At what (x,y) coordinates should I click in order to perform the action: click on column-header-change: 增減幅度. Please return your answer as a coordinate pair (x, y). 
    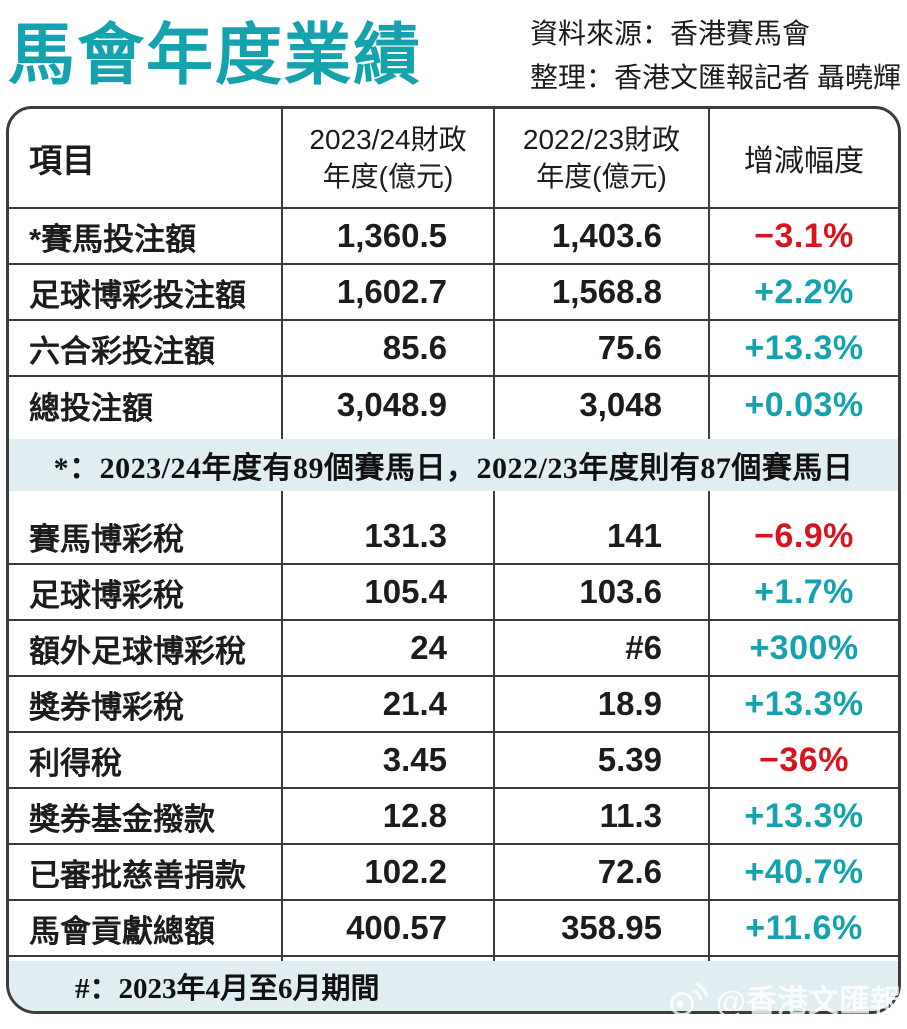
    Looking at the image, I should click on (804, 161).